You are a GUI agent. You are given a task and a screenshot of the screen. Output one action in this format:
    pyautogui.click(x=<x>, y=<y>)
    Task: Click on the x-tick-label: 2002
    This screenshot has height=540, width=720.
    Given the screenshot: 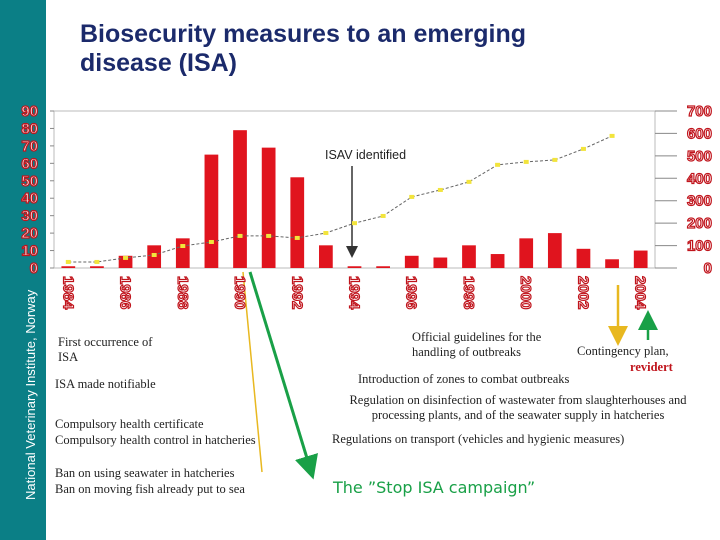 What is the action you would take?
    pyautogui.click(x=582, y=292)
    